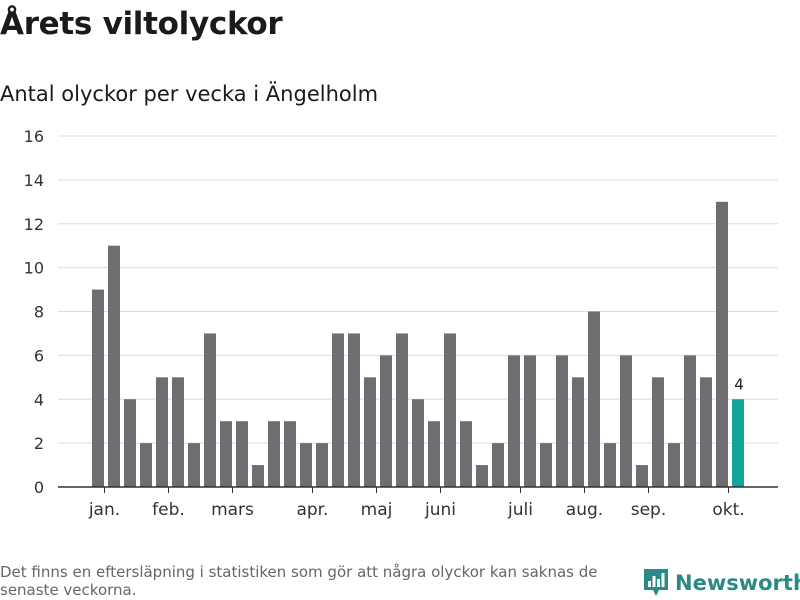  Describe the element at coordinates (189, 94) in the screenshot. I see `chart-subtitle: Antal olyckor per vecka i Ängelholm` at that location.